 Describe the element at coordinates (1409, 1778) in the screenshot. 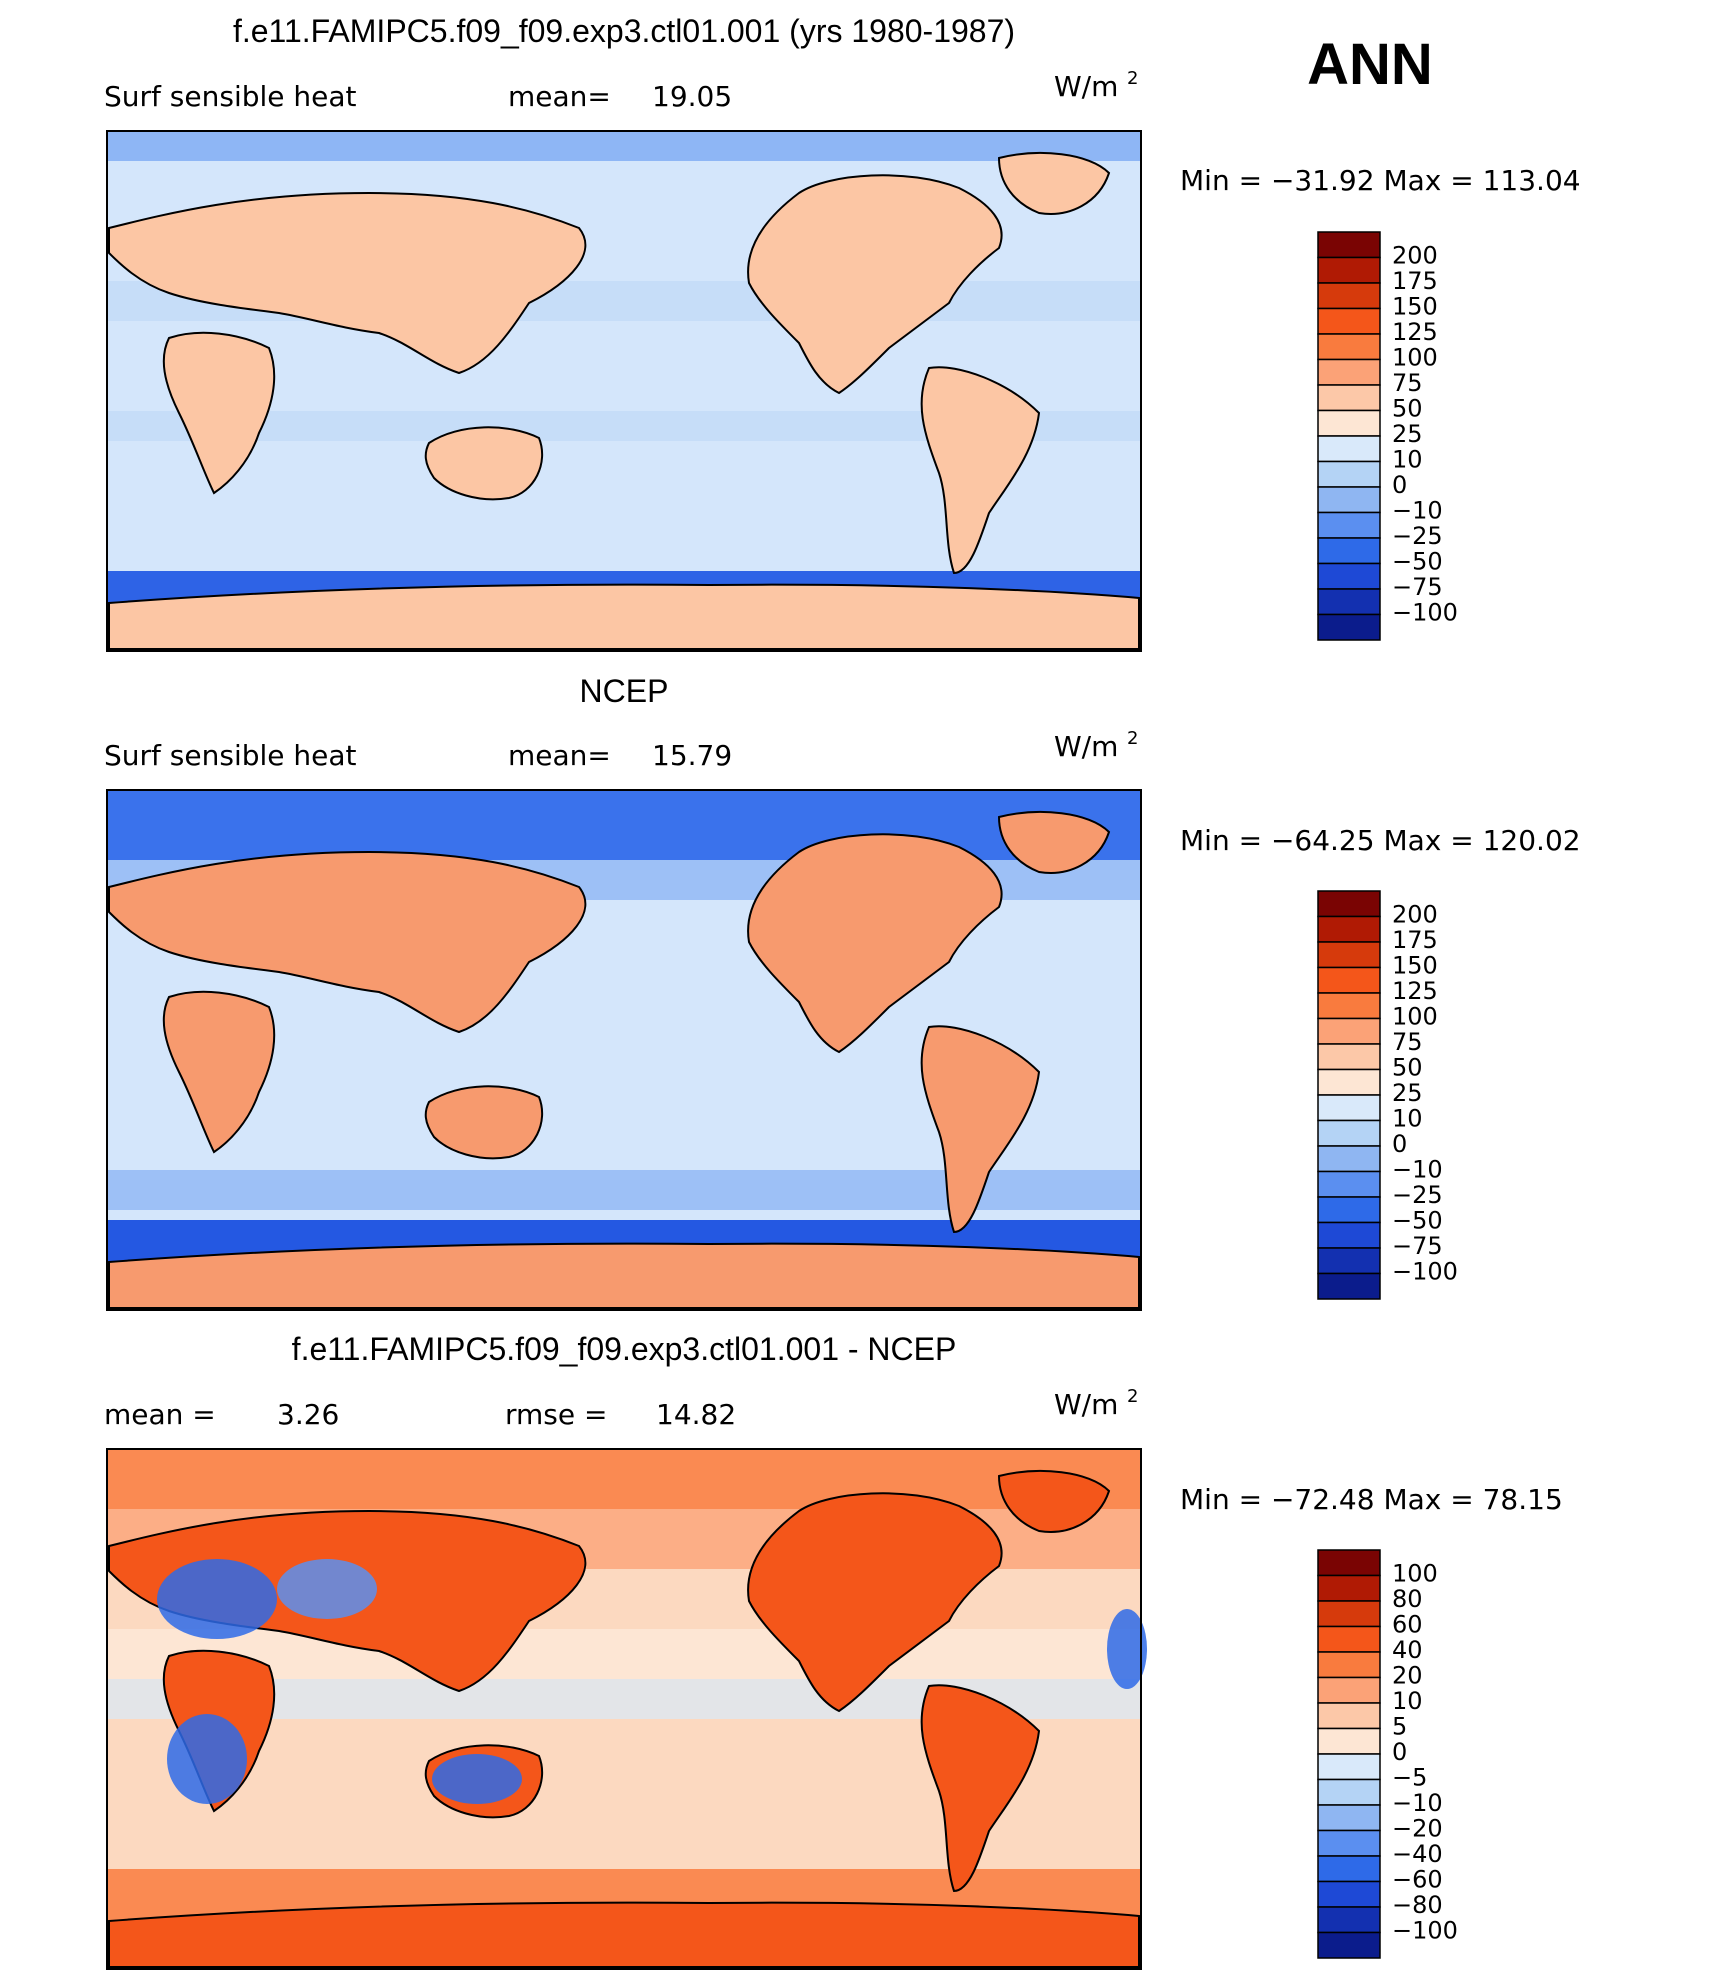

I see `colorbar-tick-label: −5` at that location.